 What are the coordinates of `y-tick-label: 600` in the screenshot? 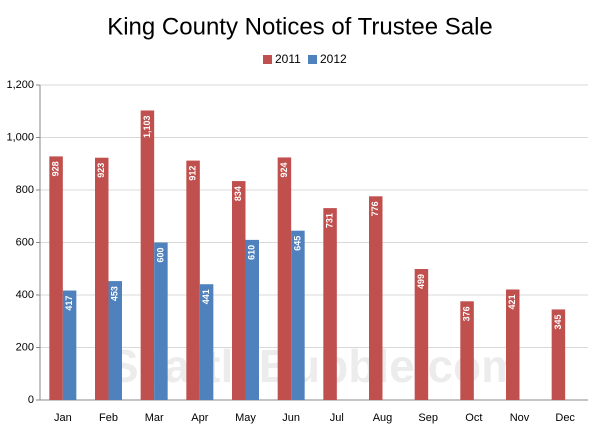 It's located at (25, 242).